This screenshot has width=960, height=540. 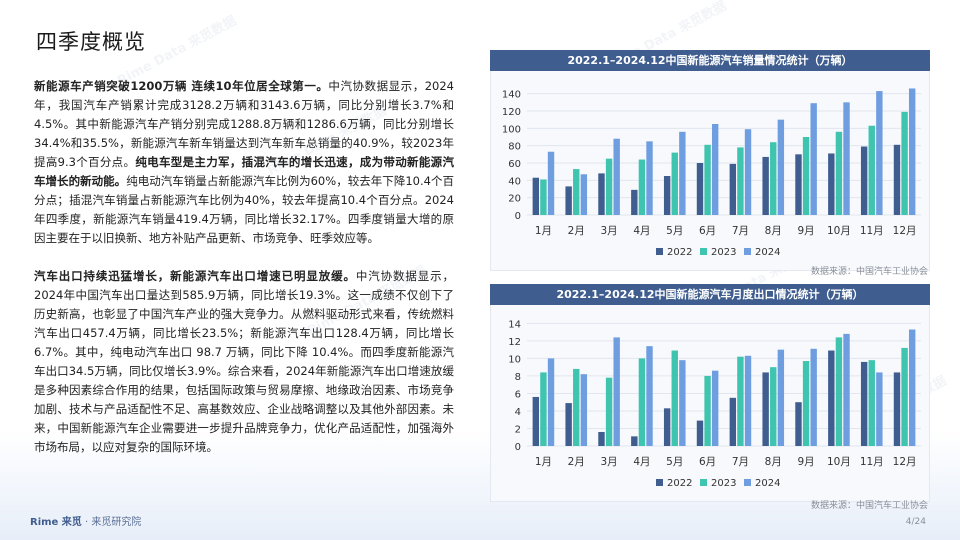 What do you see at coordinates (915, 522) in the screenshot?
I see `page-number: 4/24` at bounding box center [915, 522].